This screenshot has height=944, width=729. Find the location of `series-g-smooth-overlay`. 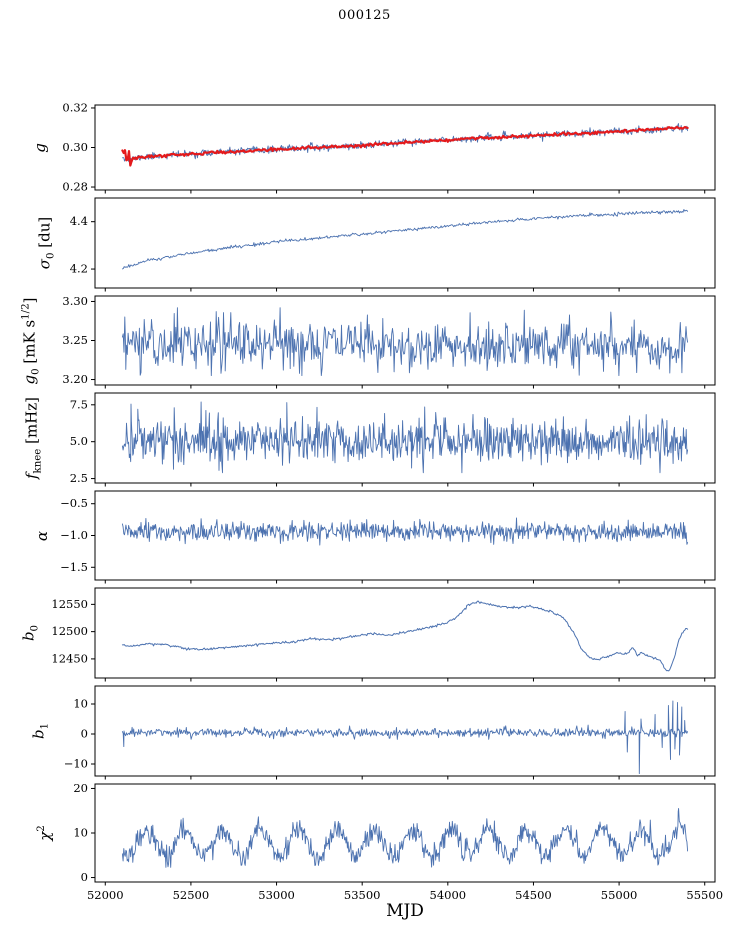

series-g-smooth-overlay is located at coordinates (405, 146).